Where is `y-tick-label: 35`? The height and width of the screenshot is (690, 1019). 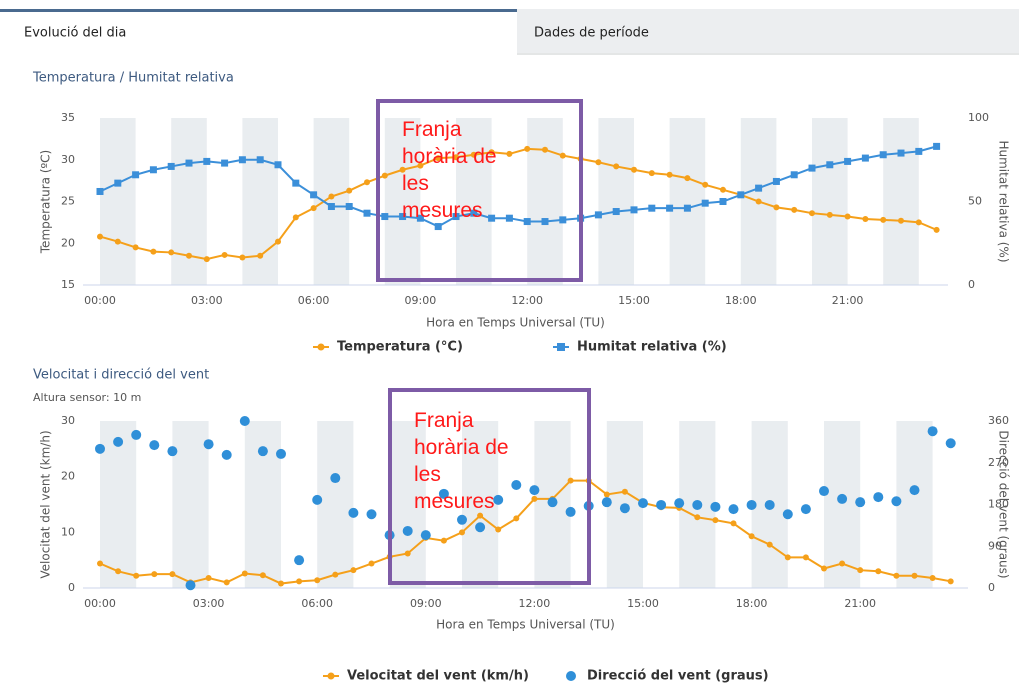
y-tick-label: 35 is located at coordinates (68, 117).